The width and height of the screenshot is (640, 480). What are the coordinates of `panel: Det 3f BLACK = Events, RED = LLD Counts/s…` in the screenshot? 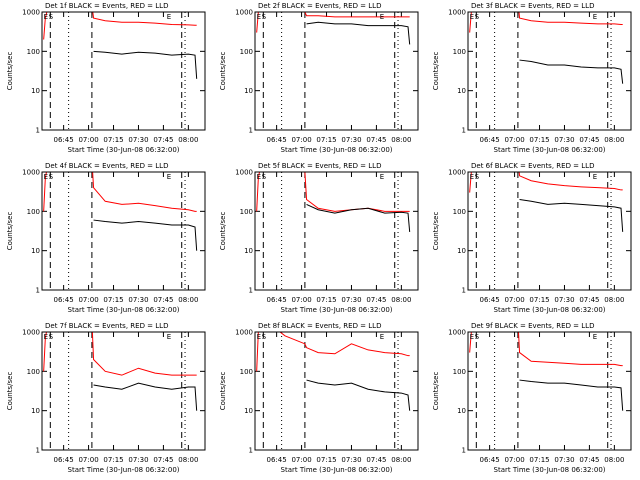 It's located at (532, 78).